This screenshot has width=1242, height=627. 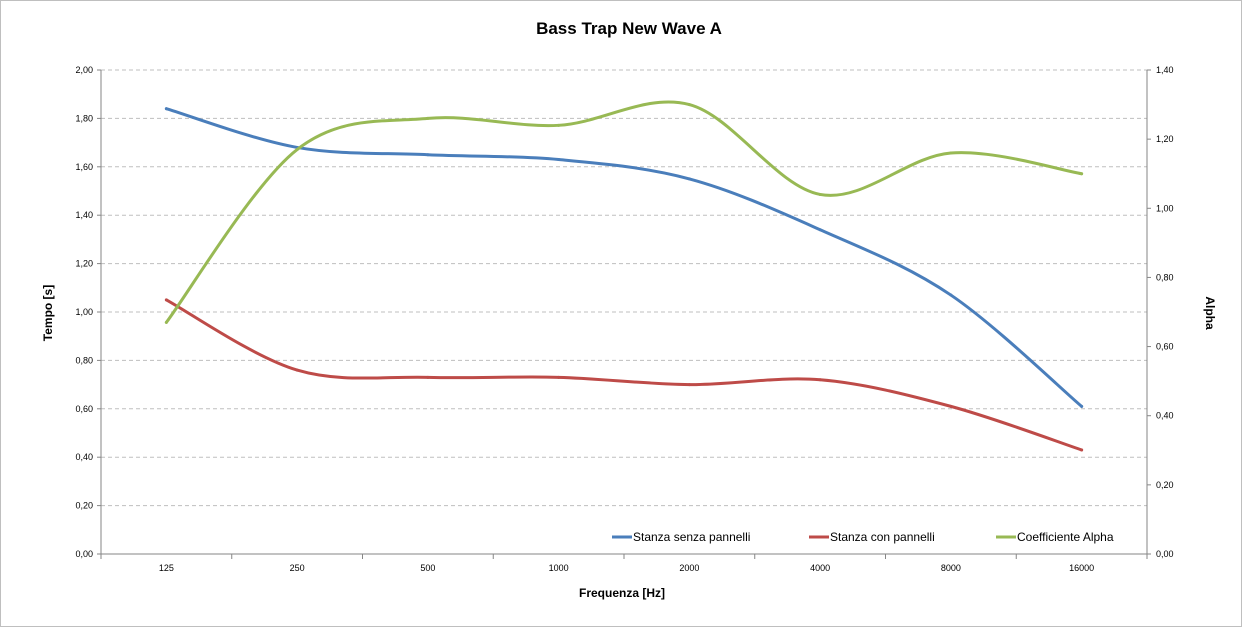 I want to click on x-tick-label: 4000, so click(x=820, y=568).